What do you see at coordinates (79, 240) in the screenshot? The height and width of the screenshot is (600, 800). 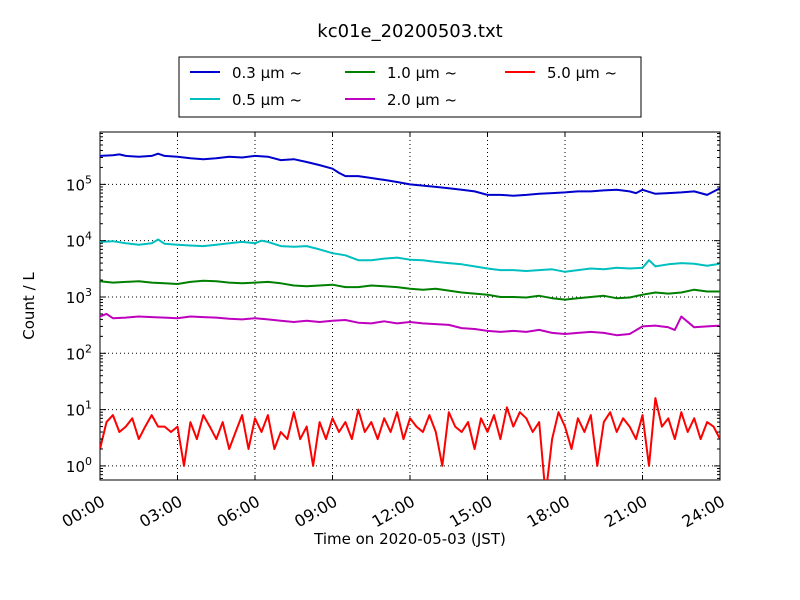 I see `y-tick-label: 10⁴` at bounding box center [79, 240].